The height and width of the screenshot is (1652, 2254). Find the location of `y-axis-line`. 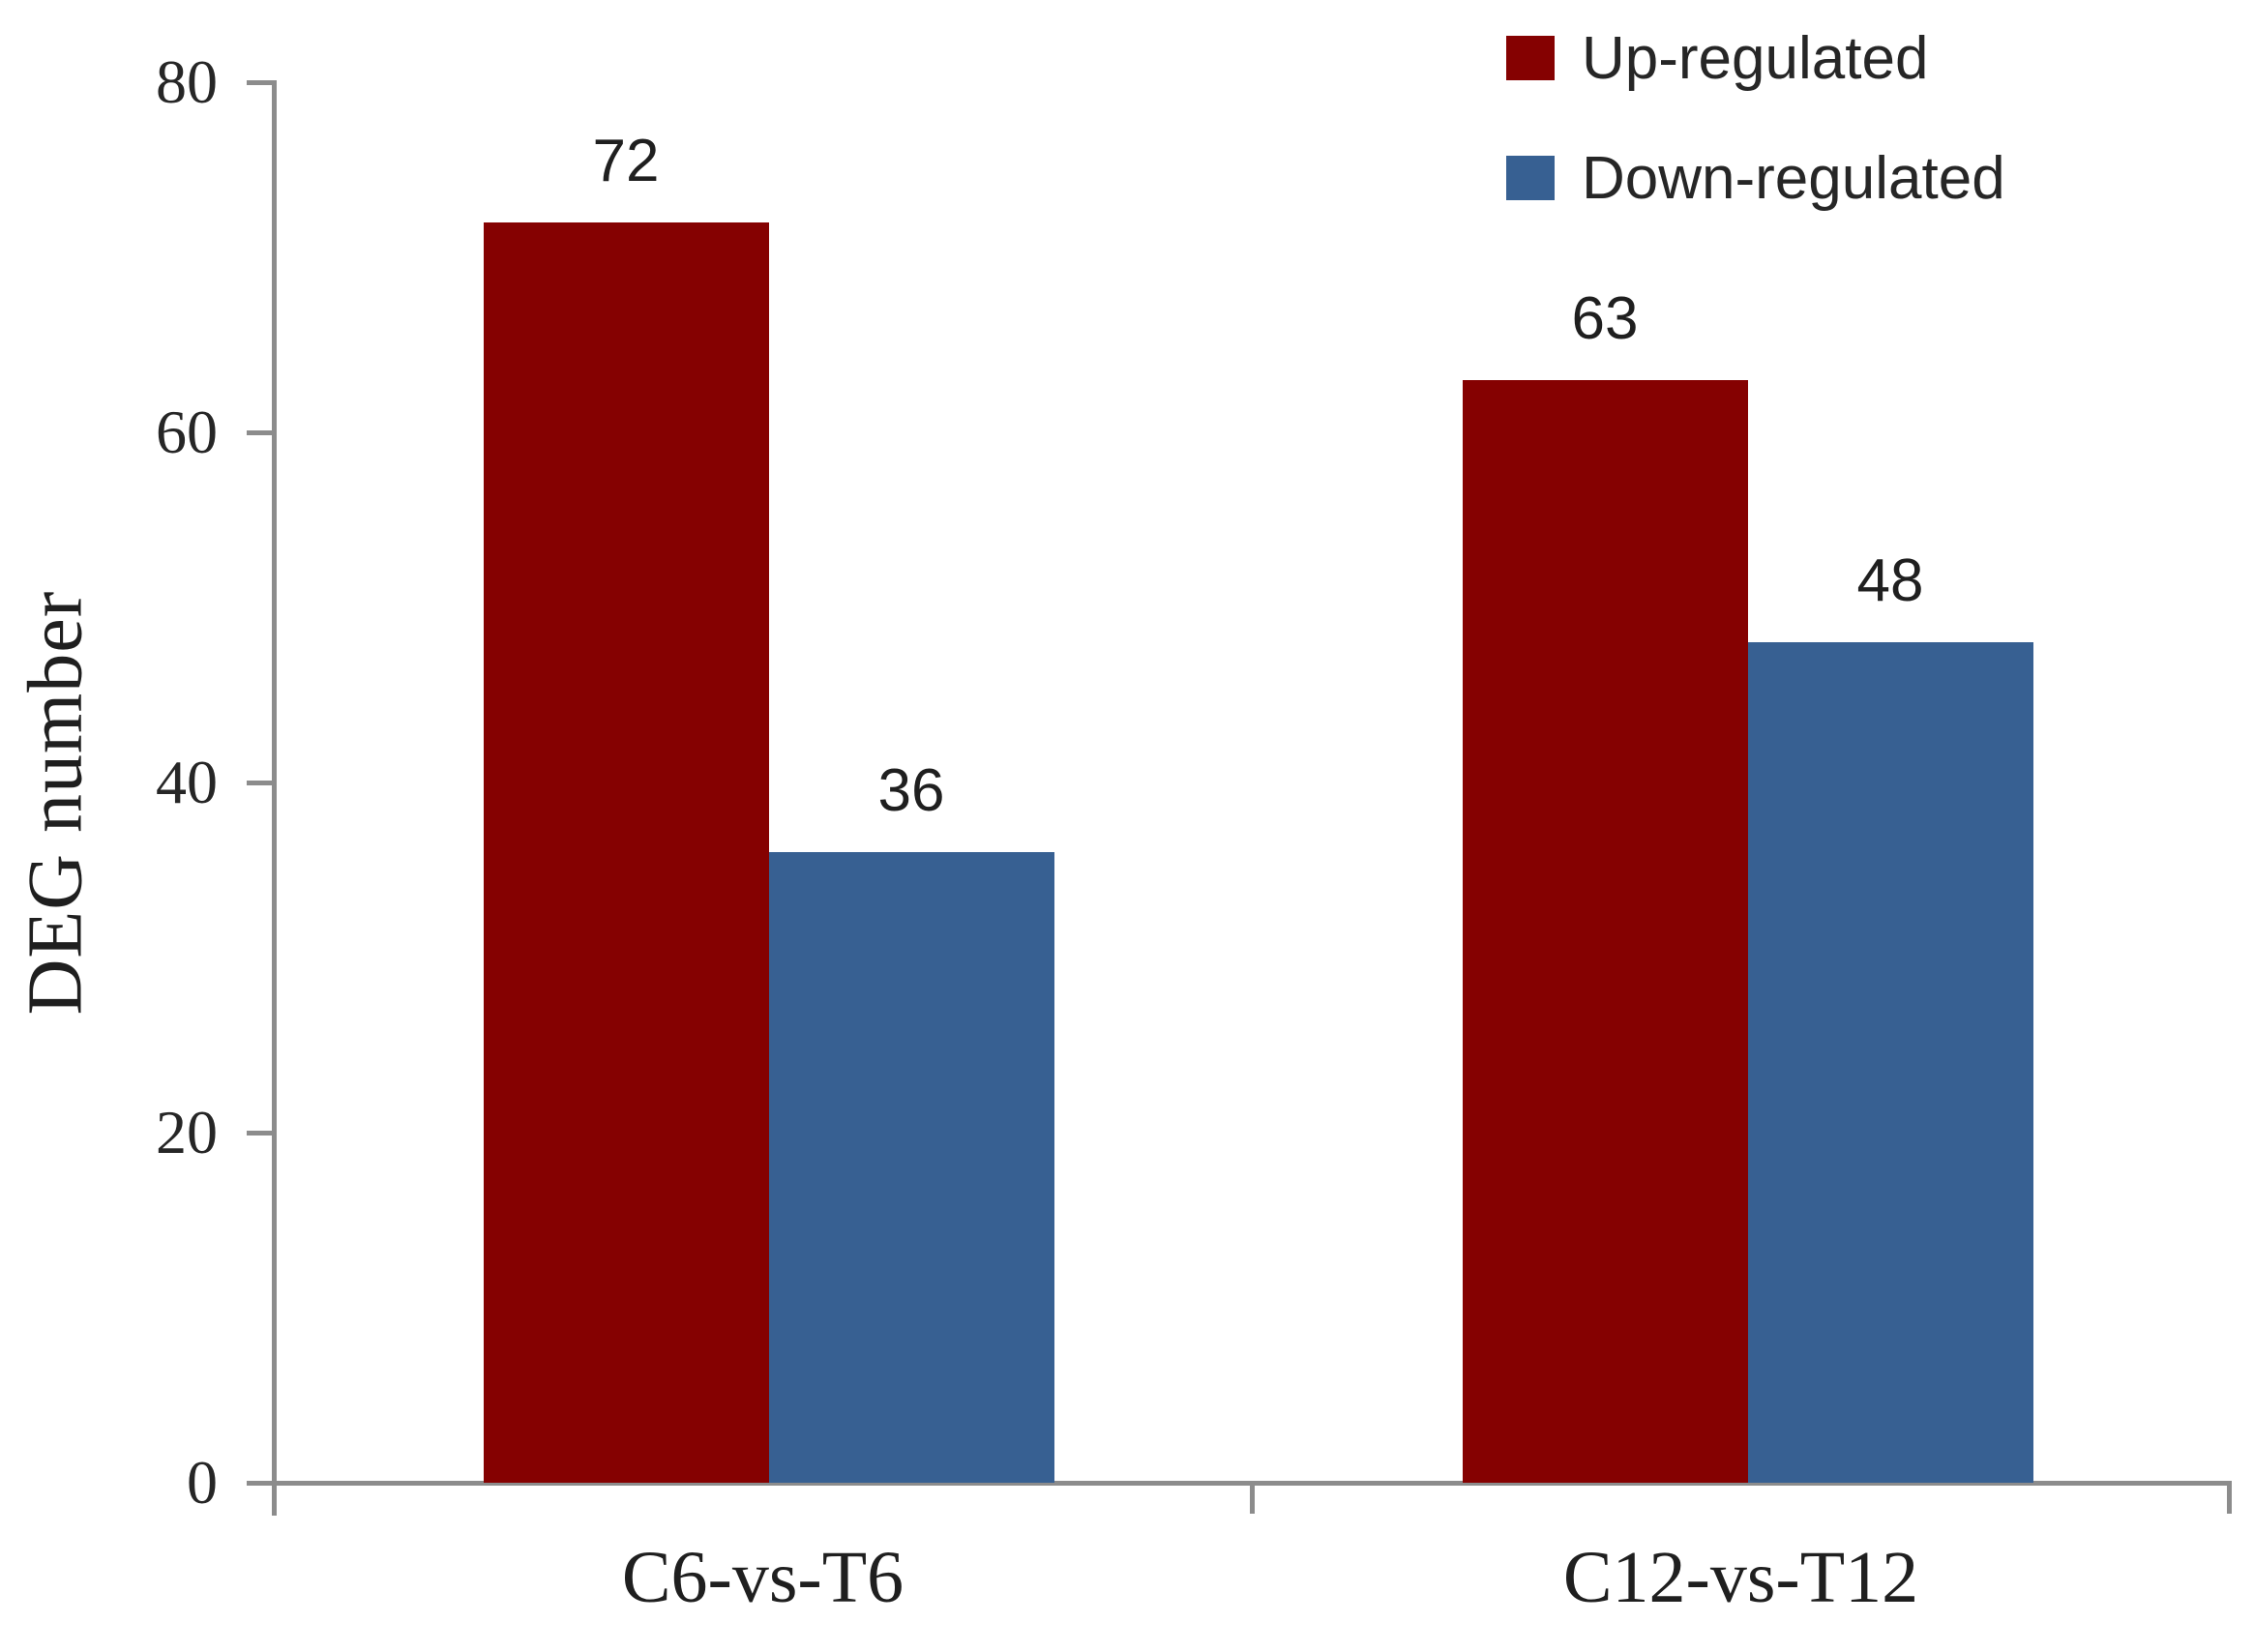

y-axis-line is located at coordinates (274, 798).